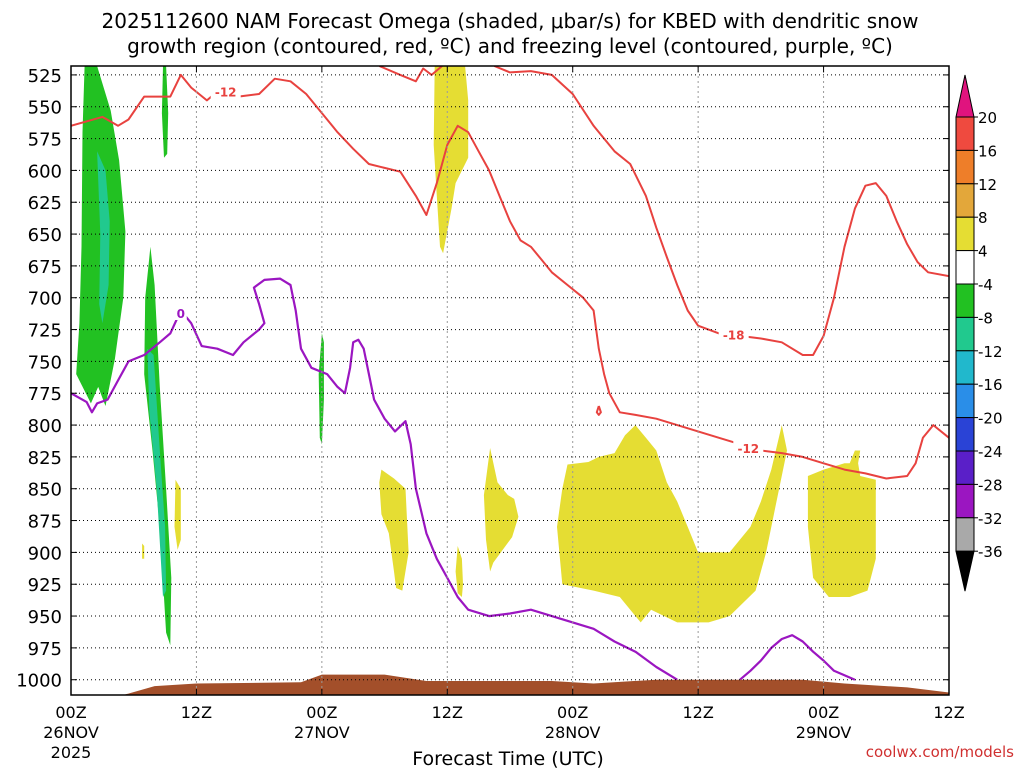 This screenshot has height=772, width=1024. Describe the element at coordinates (987, 185) in the screenshot. I see `colorbar-label: 12` at that location.